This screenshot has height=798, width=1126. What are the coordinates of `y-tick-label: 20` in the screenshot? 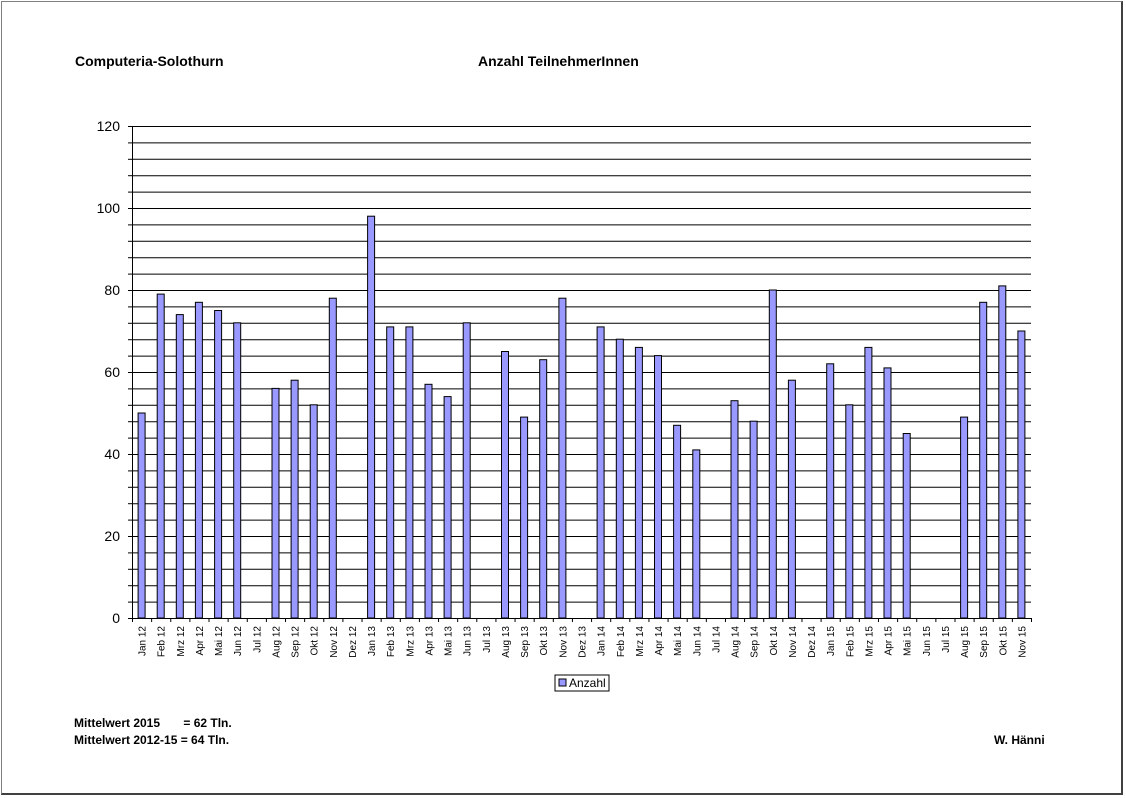 It's located at (112, 536).